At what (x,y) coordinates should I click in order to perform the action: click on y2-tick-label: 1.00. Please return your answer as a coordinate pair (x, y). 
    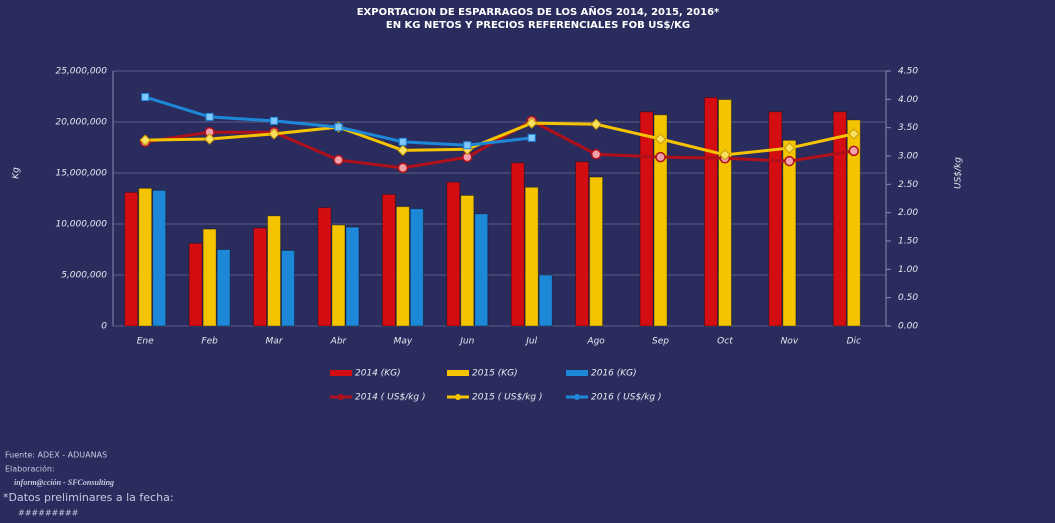
    Looking at the image, I should click on (908, 270).